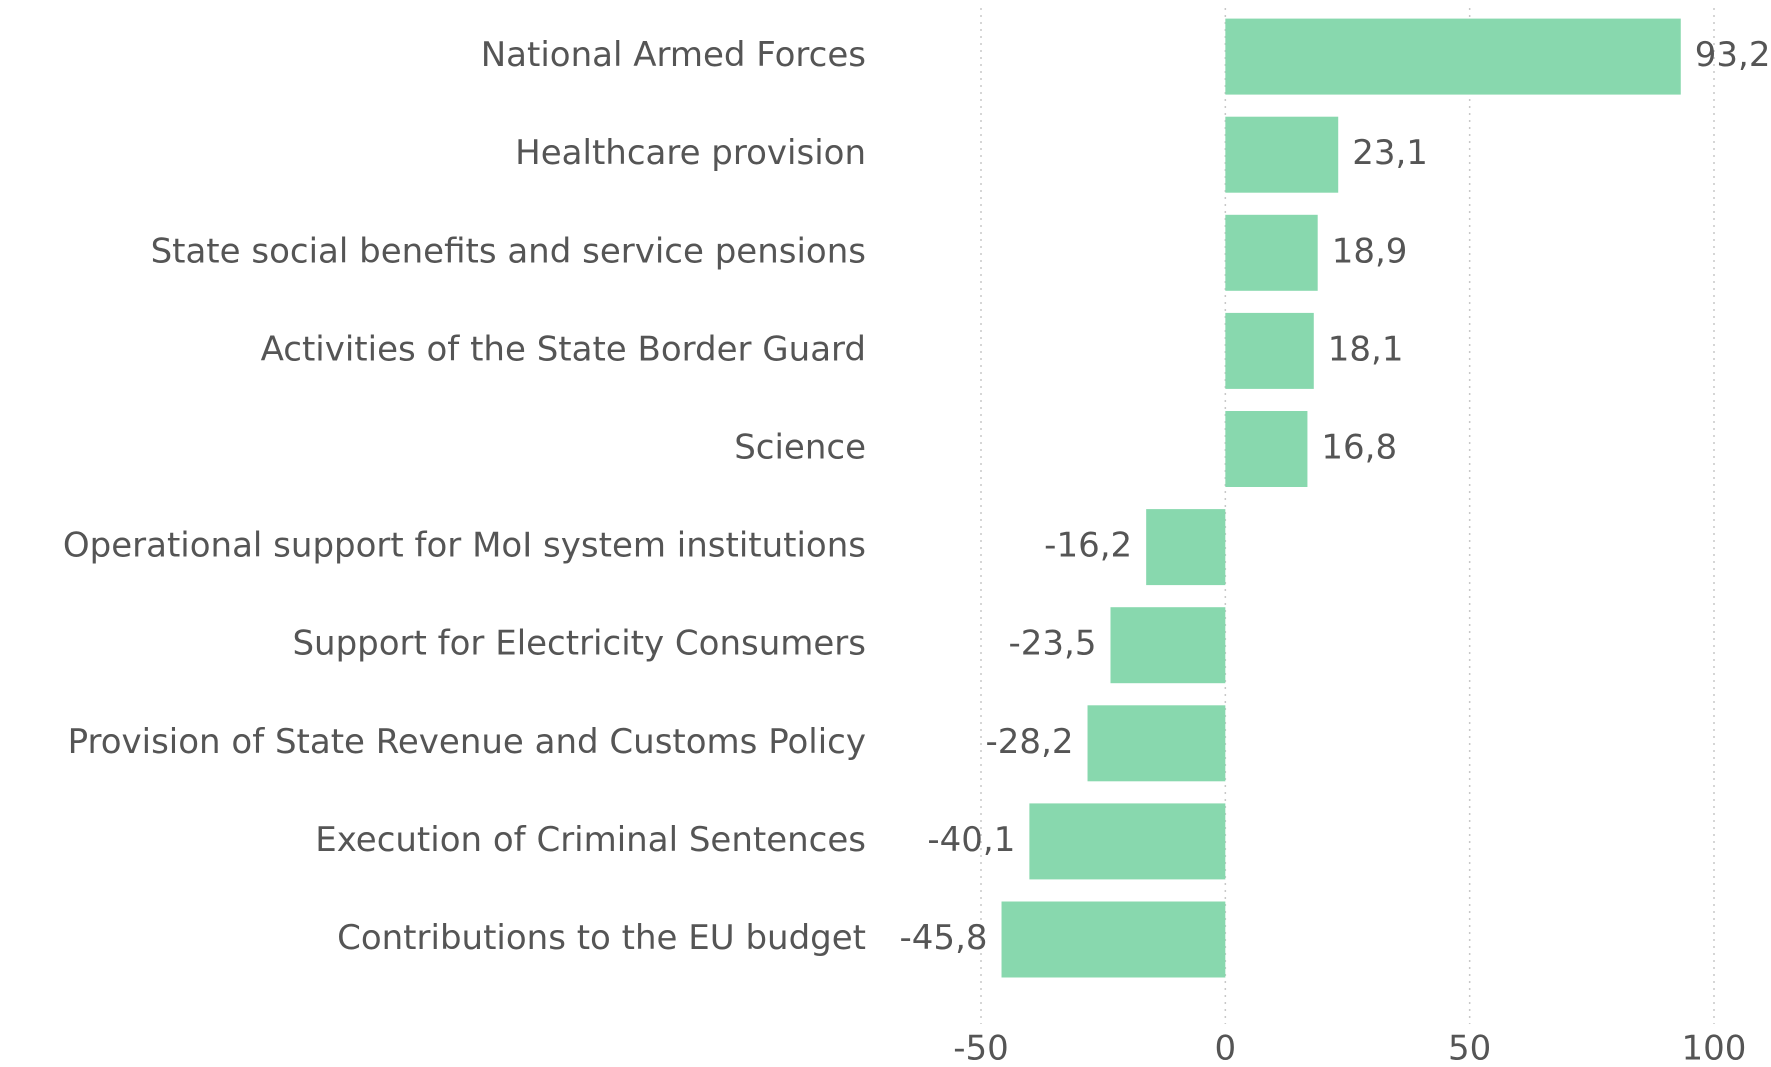  Describe the element at coordinates (971, 840) in the screenshot. I see `data-label: -40,1` at that location.